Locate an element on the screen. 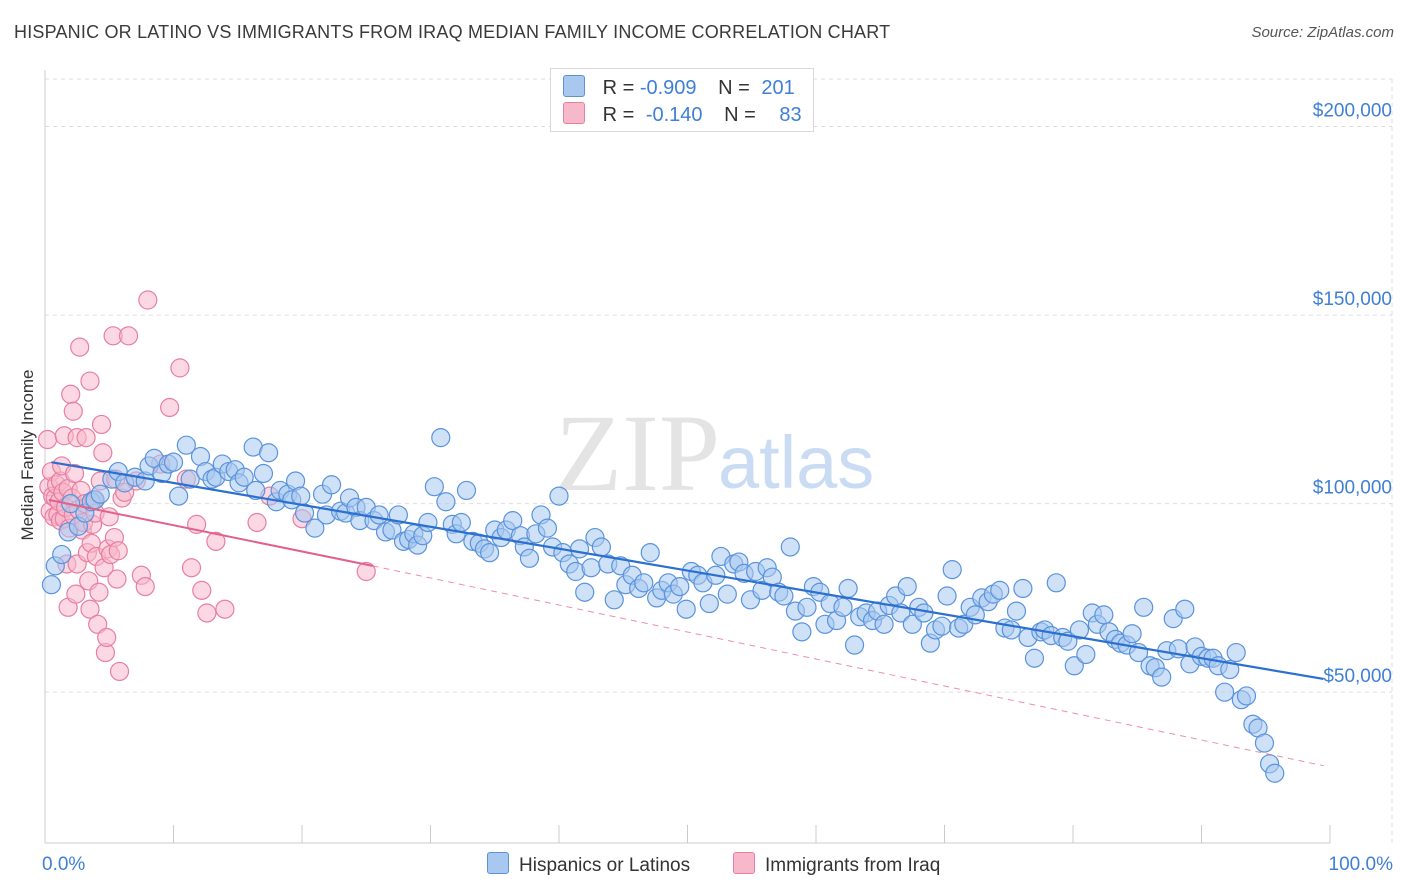 Image resolution: width=1406 pixels, height=892 pixels. watermark-atlas: atlas is located at coordinates (796, 462).